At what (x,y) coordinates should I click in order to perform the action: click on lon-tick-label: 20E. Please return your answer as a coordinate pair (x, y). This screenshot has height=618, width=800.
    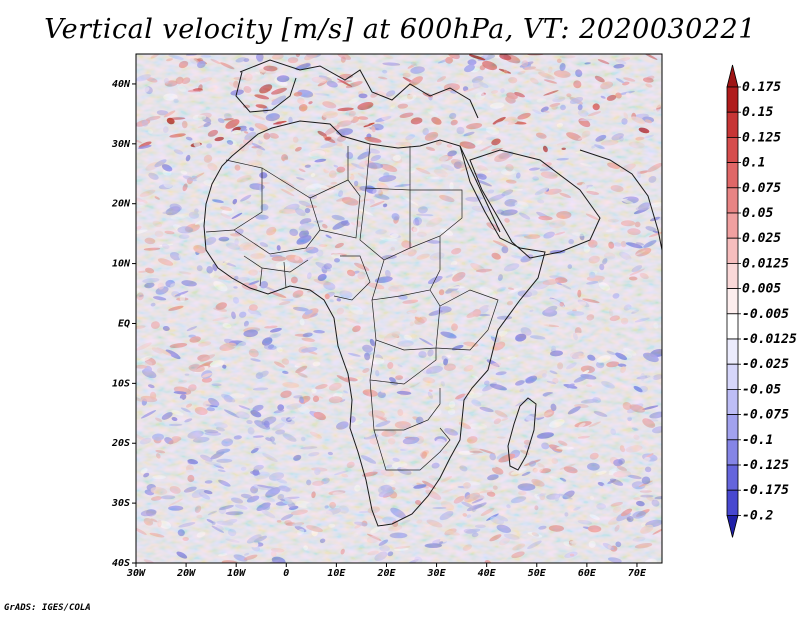
    Looking at the image, I should click on (386, 573).